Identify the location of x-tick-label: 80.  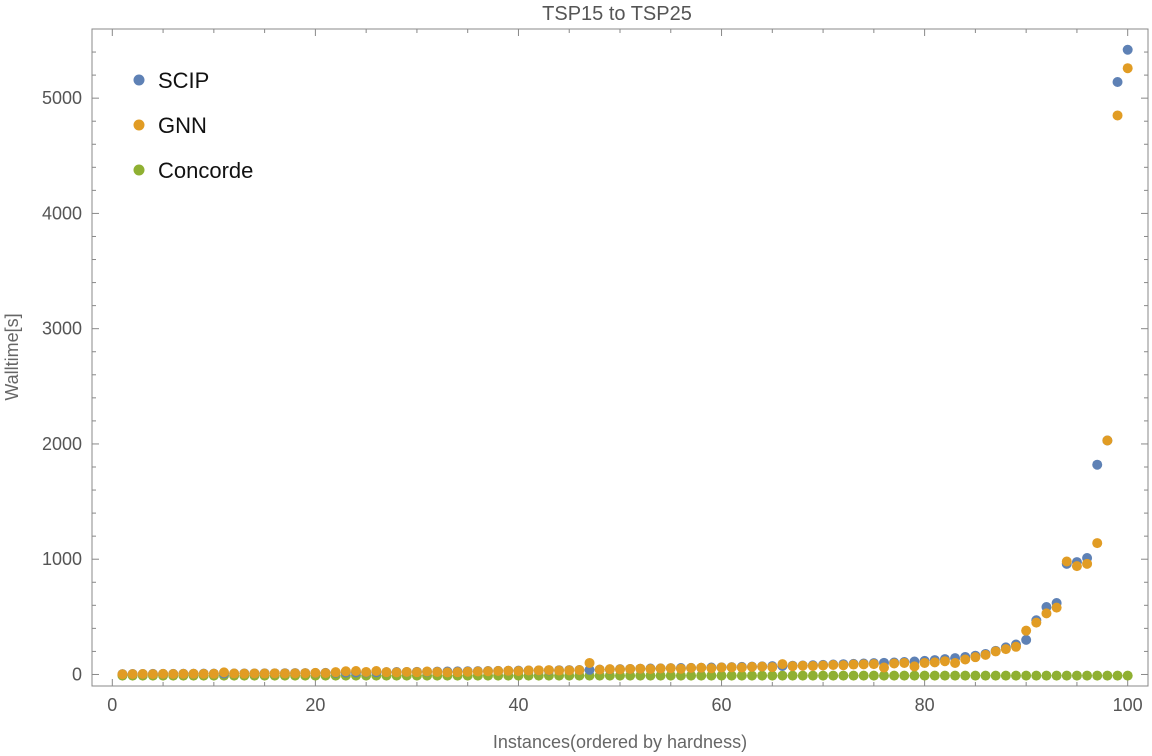
(925, 705).